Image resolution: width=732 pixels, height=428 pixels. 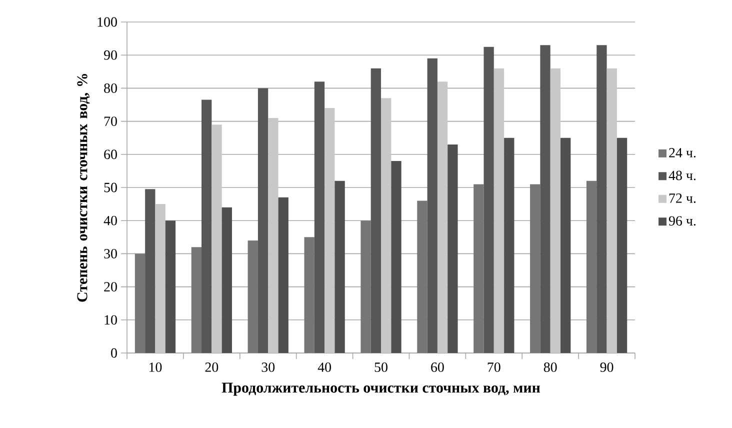 What do you see at coordinates (110, 187) in the screenshot?
I see `y-tick-label: 50` at bounding box center [110, 187].